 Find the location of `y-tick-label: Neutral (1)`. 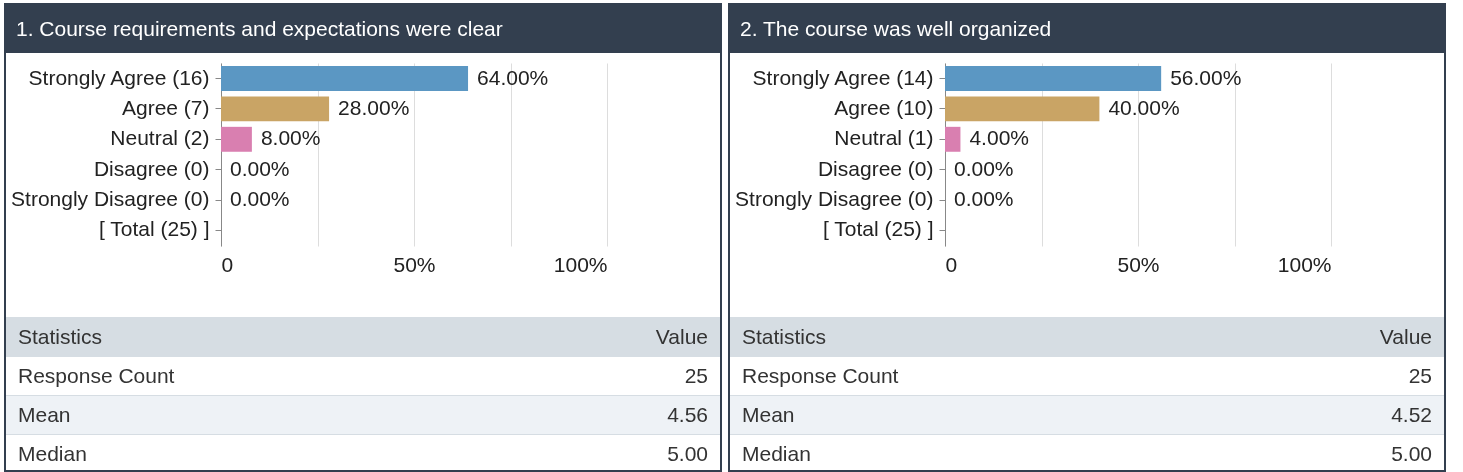

y-tick-label: Neutral (1) is located at coordinates (884, 138).